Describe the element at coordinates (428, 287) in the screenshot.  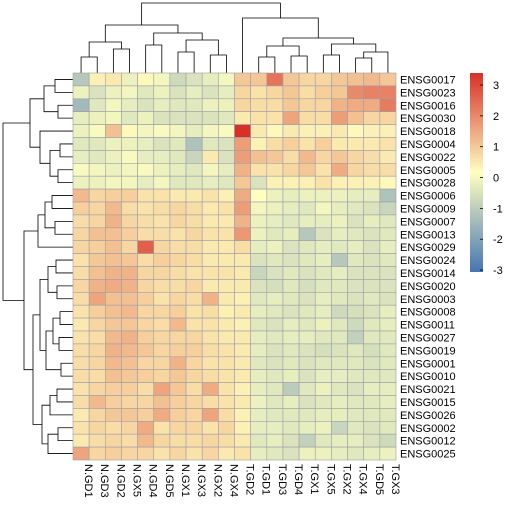
I see `row-label: ENSG0020` at that location.